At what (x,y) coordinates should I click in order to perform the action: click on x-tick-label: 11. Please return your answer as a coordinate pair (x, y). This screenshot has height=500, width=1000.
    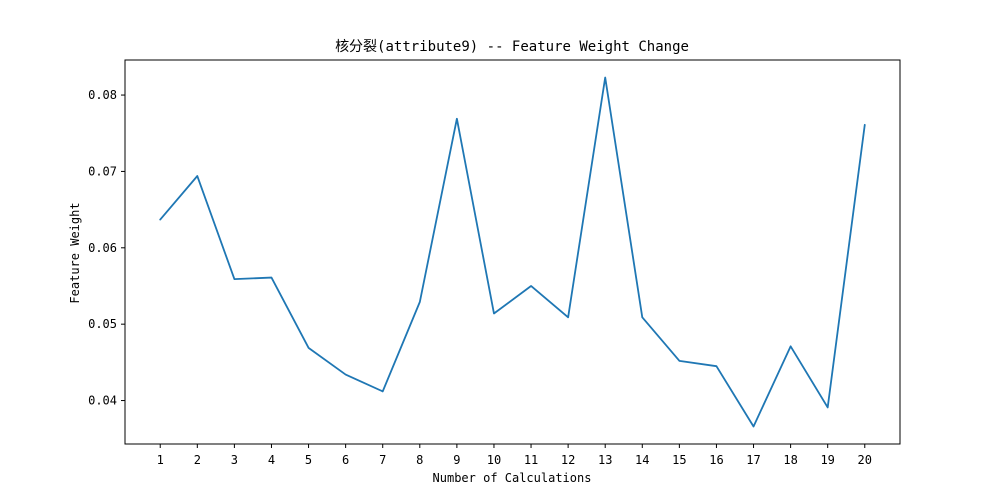
    Looking at the image, I should click on (531, 460).